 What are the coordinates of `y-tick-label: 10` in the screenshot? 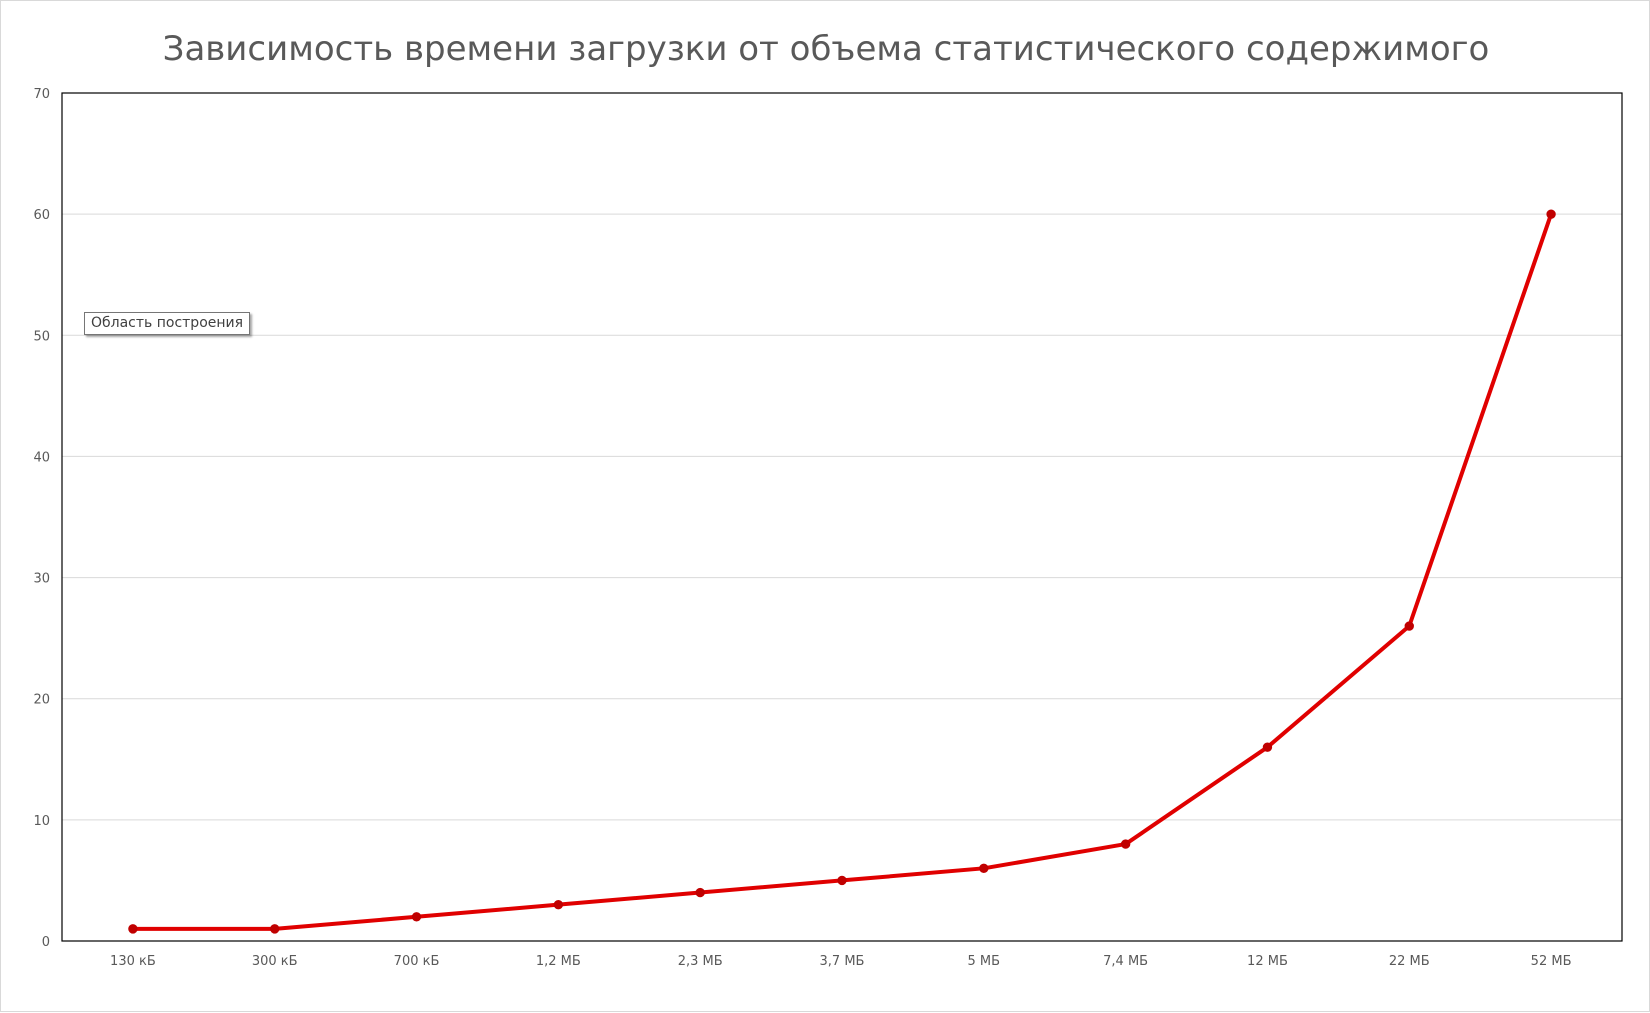 It's located at (41, 821).